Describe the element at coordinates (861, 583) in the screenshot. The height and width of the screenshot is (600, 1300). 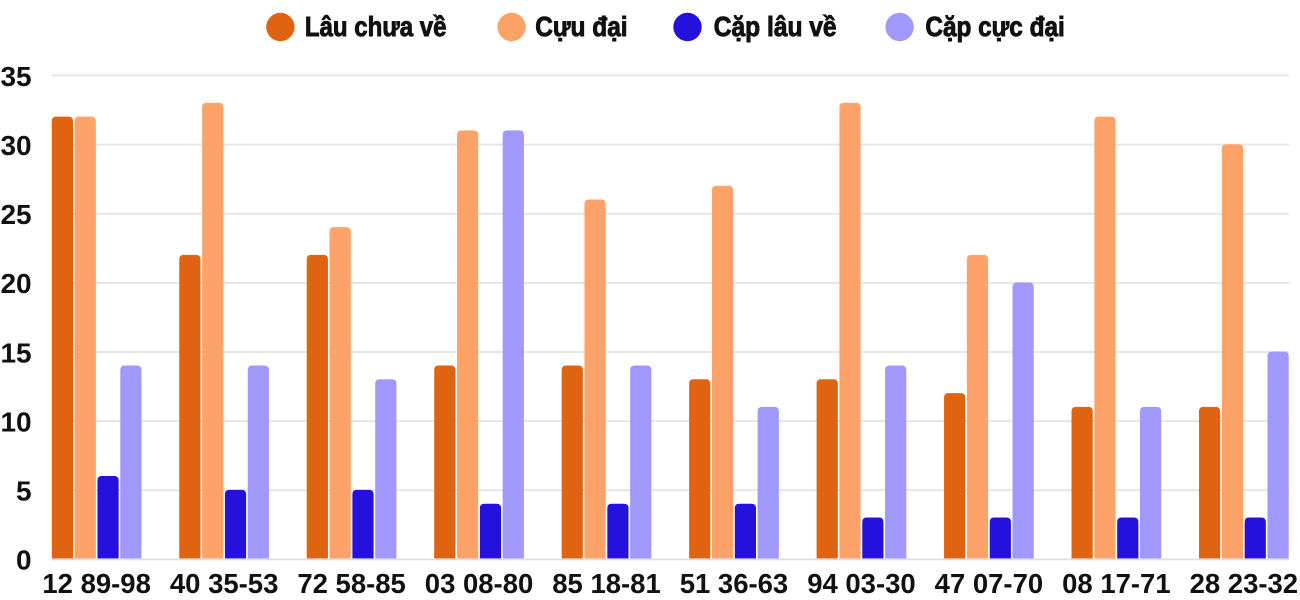
I see `svg-text: 94 03-30` at that location.